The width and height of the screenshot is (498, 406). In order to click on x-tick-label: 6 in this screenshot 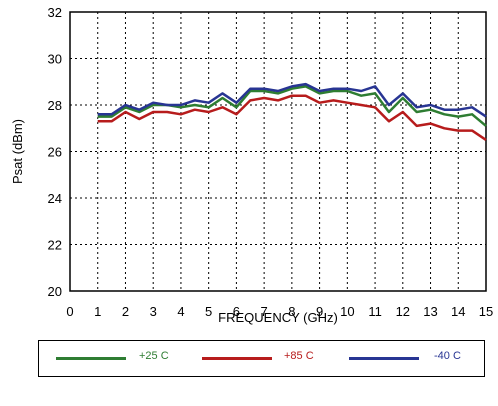, I will do `click(236, 311)`.